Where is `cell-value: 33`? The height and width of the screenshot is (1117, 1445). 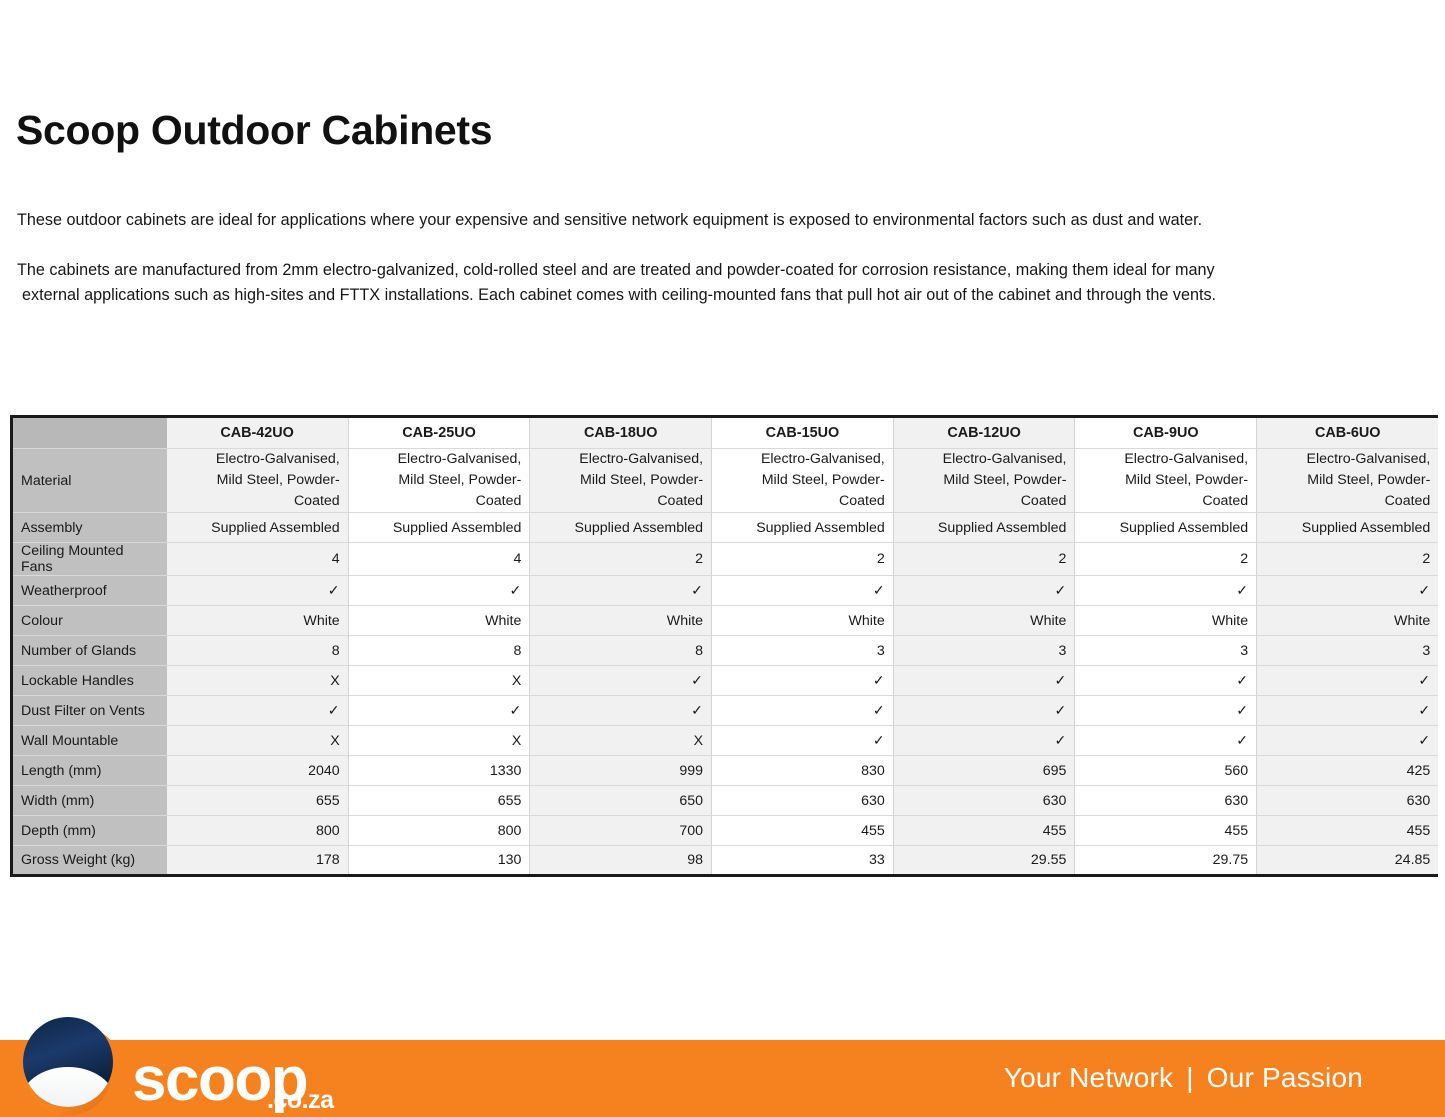 cell-value: 33 is located at coordinates (802, 860).